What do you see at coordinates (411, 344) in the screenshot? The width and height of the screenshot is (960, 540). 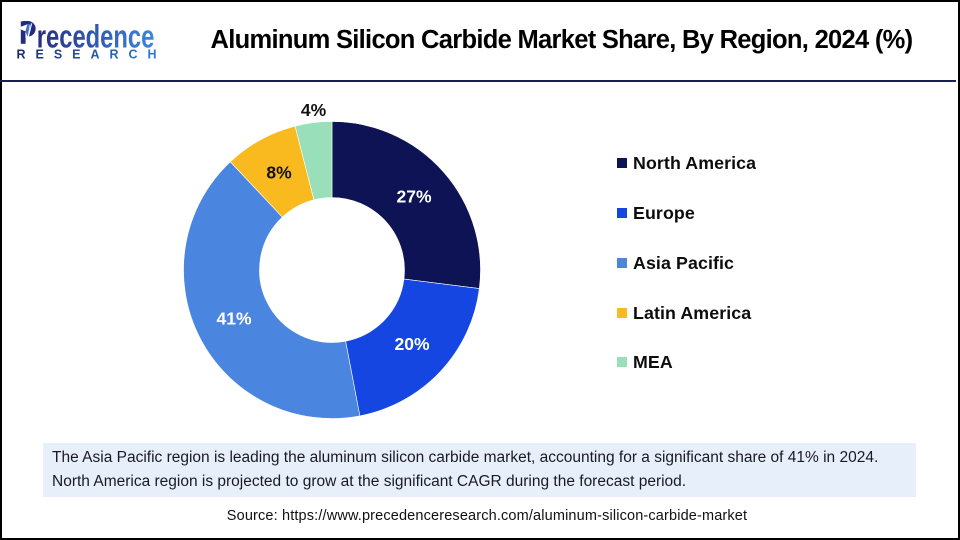 I see `svg-text: 20%` at bounding box center [411, 344].